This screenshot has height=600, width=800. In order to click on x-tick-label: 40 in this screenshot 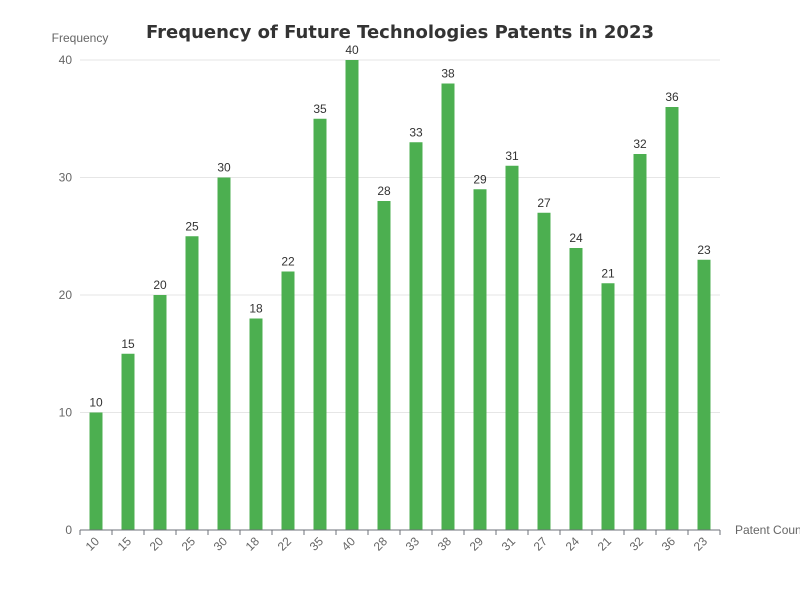, I will do `click(349, 544)`.